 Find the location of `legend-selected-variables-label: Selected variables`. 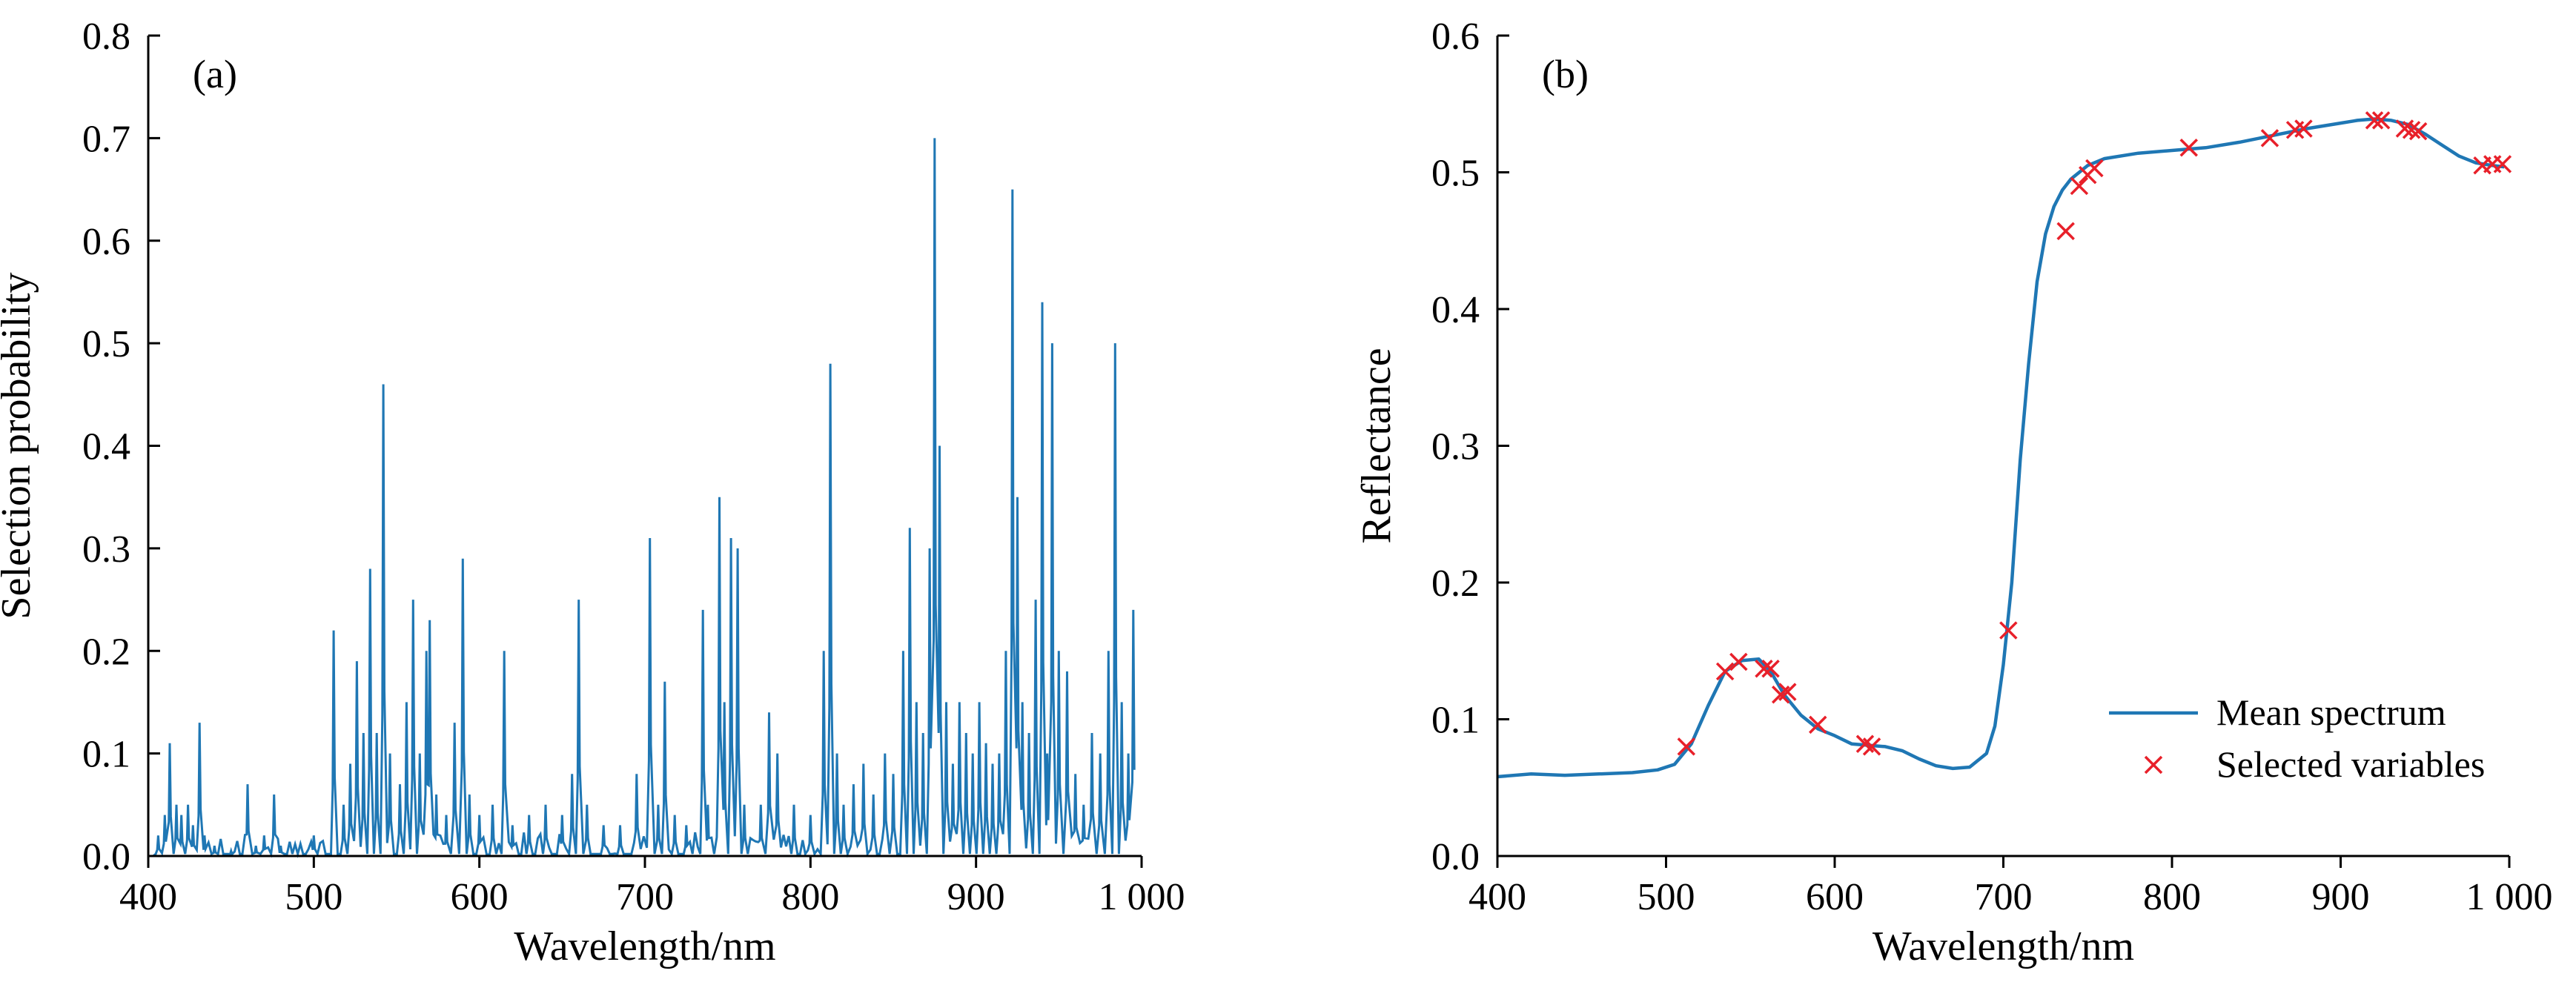

legend-selected-variables-label: Selected variables is located at coordinates (2350, 764).